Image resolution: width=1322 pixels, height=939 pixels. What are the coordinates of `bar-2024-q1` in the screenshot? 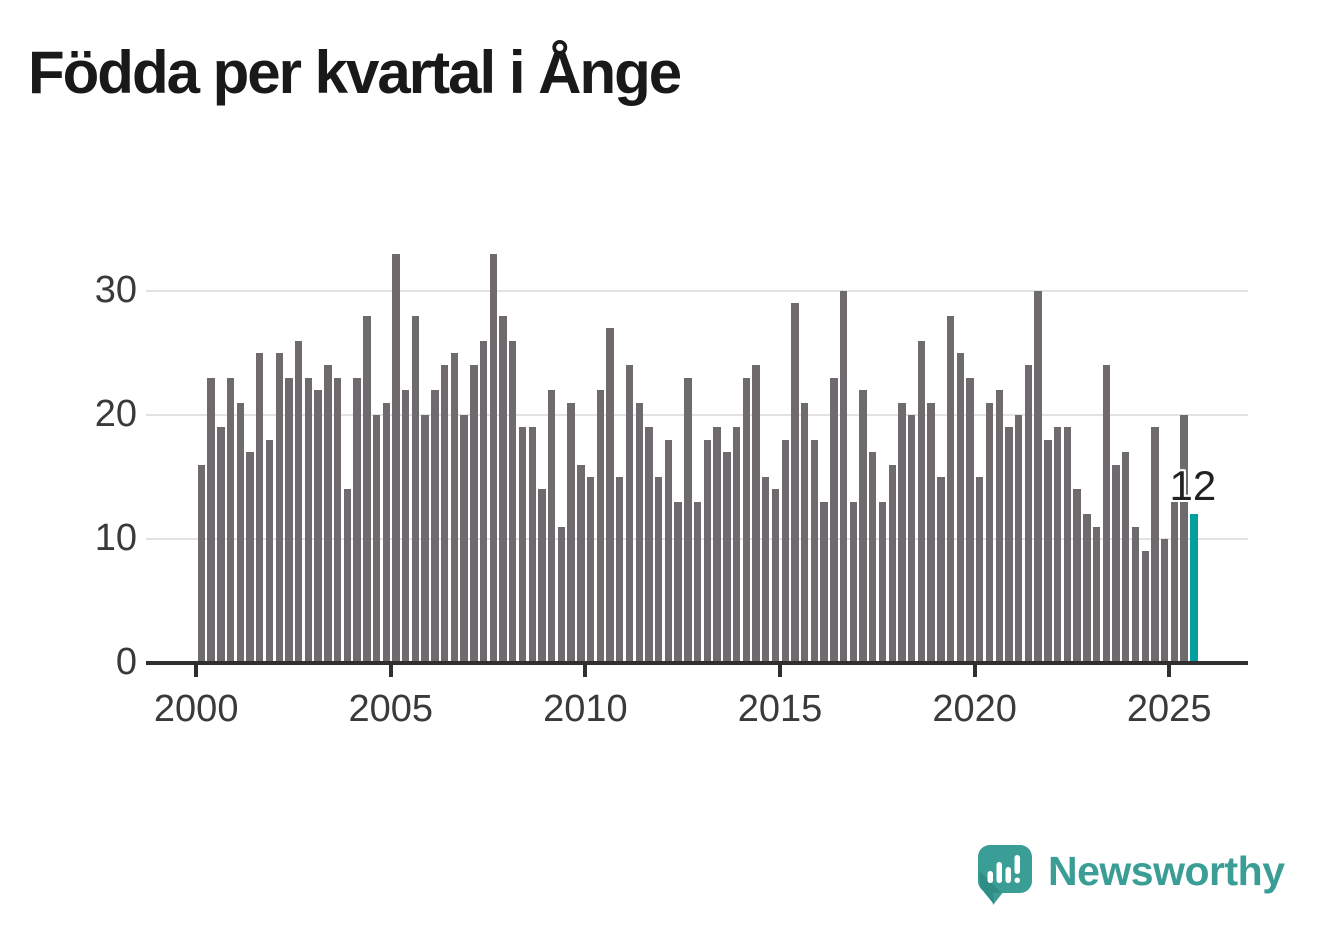 It's located at (1135, 594).